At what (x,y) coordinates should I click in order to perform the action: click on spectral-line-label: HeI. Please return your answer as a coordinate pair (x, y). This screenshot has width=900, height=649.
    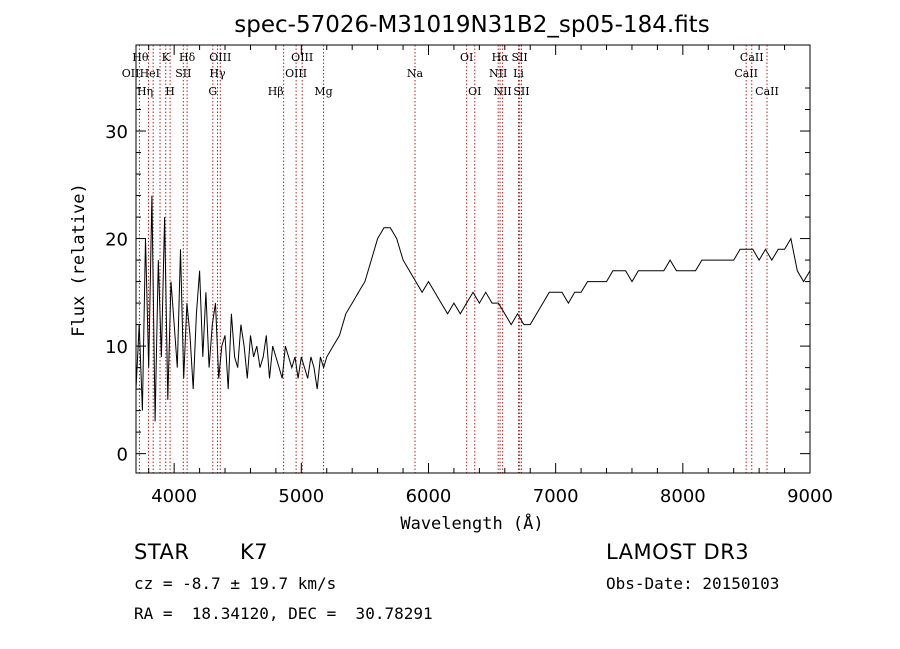
    Looking at the image, I should click on (150, 73).